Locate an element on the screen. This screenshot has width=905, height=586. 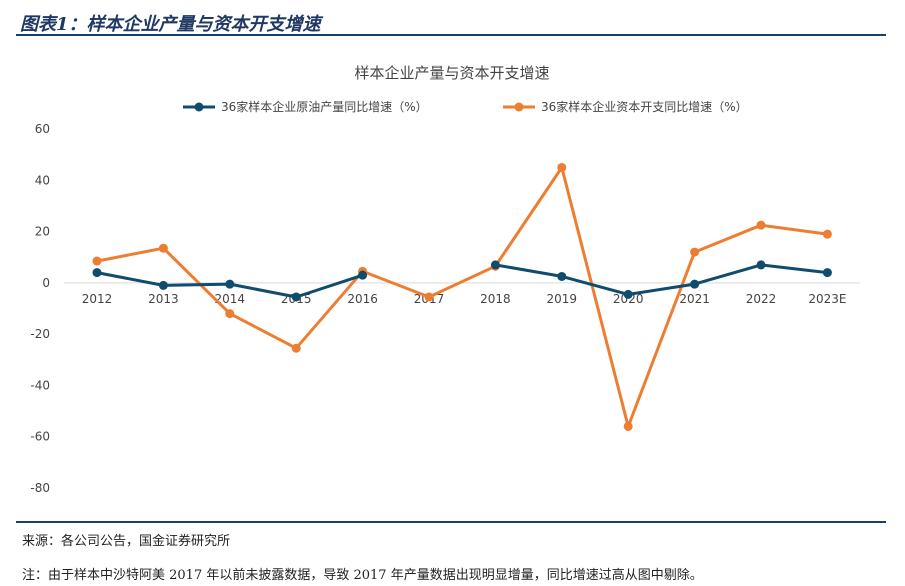
source-note: 来源：各公司公告，国金证券研究所 is located at coordinates (126, 541).